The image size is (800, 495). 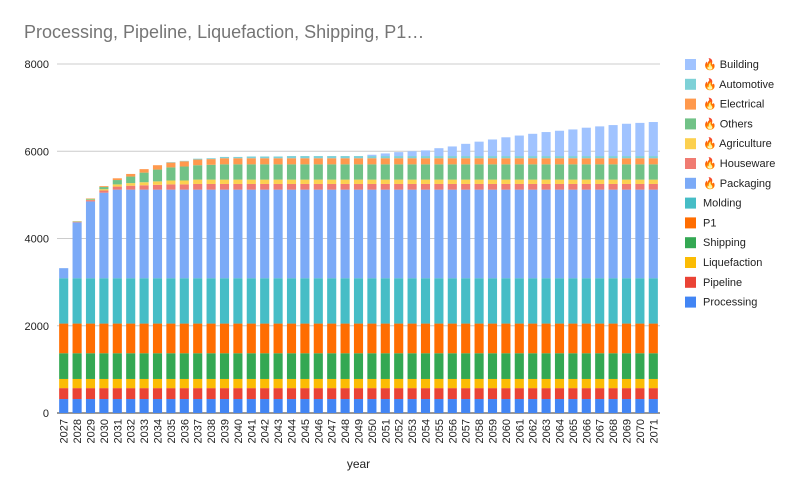 I want to click on legend-item: 🔥 Building, so click(x=722, y=64).